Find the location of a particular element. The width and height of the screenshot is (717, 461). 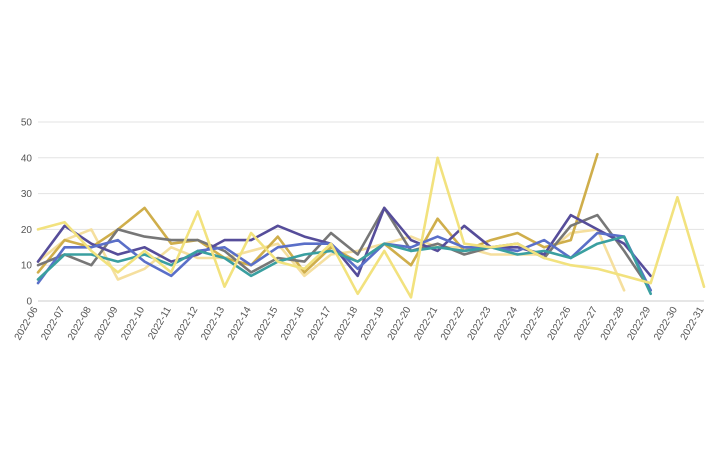

x-tick-label: 2022-10 is located at coordinates (133, 324).